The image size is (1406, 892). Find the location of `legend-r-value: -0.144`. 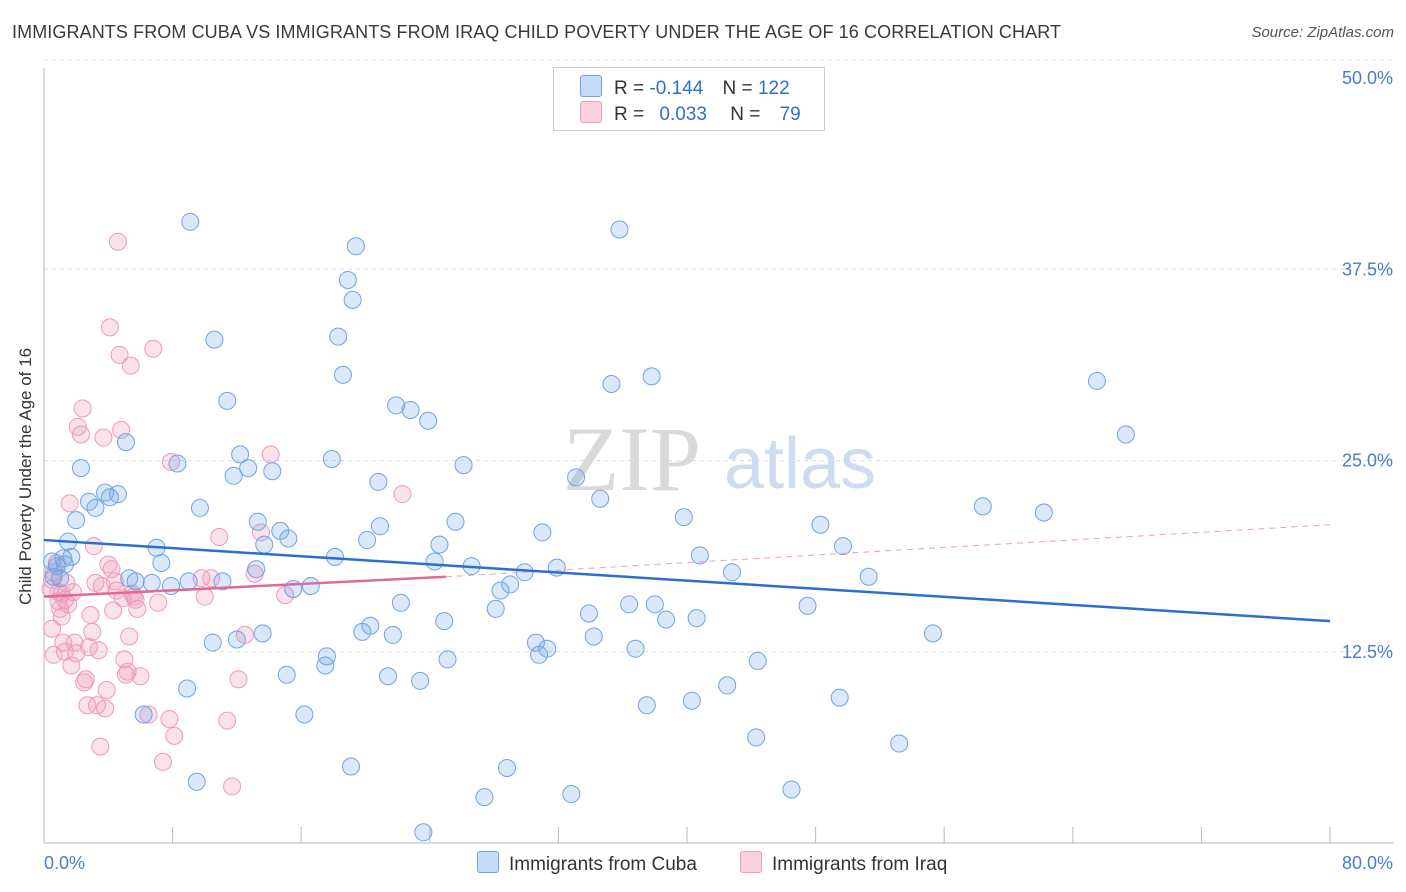

legend-r-value: -0.144 is located at coordinates (676, 88).